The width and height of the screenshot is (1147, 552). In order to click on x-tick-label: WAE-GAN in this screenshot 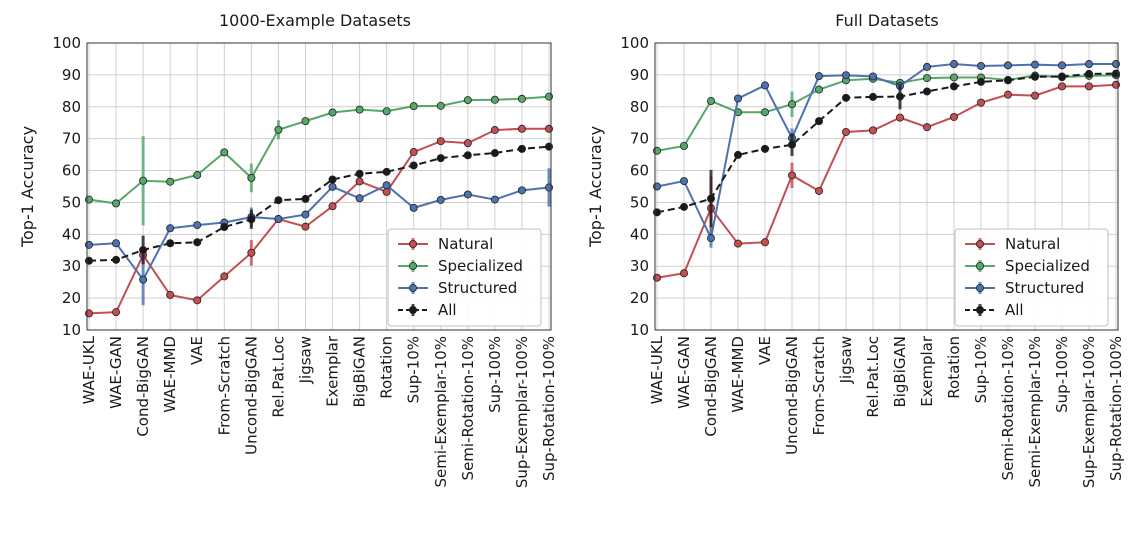, I will do `click(116, 372)`.